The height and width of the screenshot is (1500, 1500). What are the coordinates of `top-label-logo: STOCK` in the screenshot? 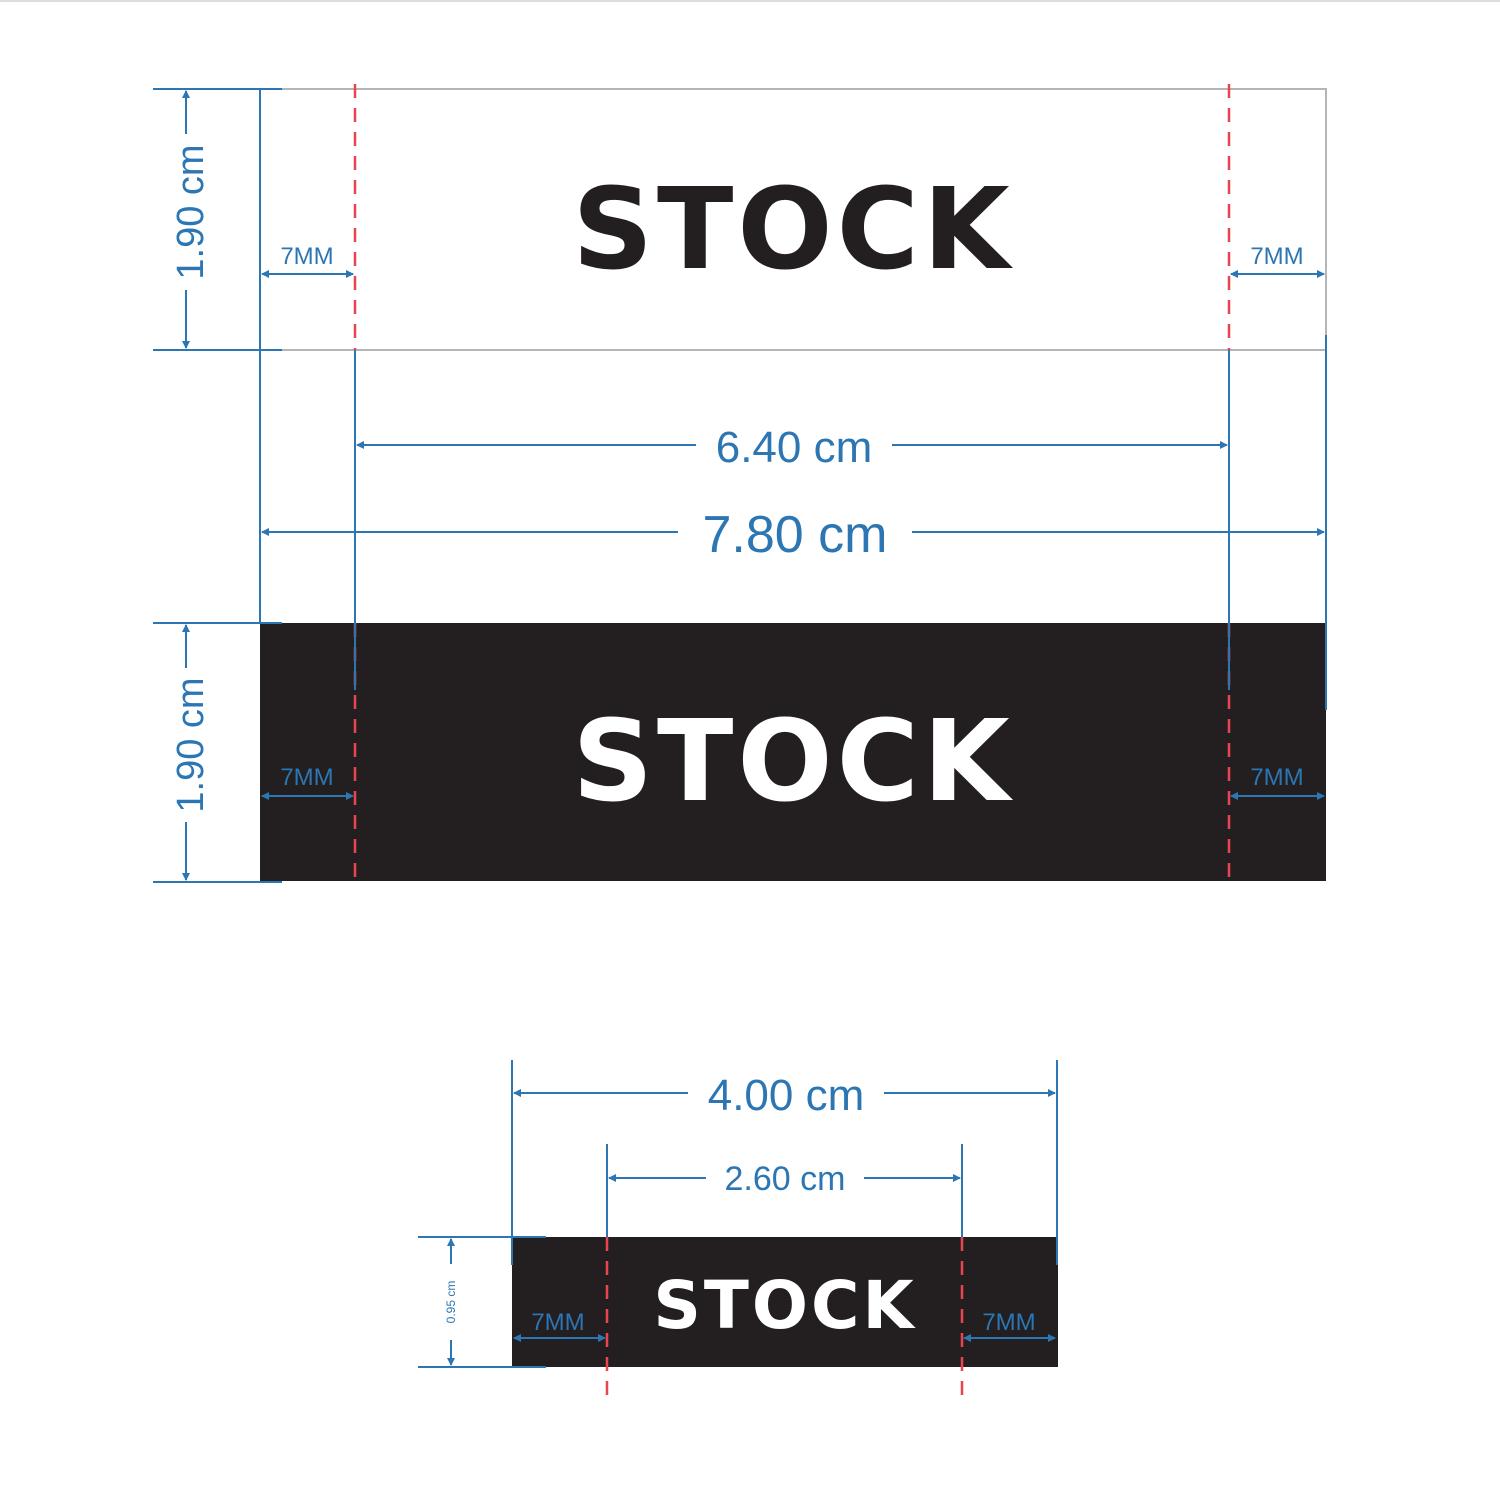 It's located at (792, 230).